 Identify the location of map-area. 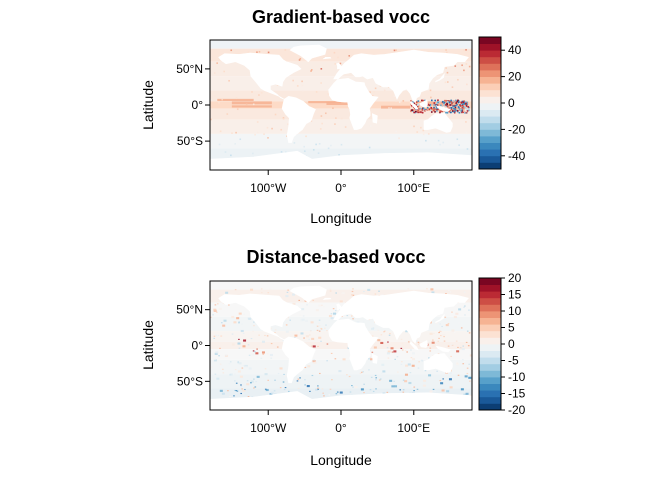
(341, 345).